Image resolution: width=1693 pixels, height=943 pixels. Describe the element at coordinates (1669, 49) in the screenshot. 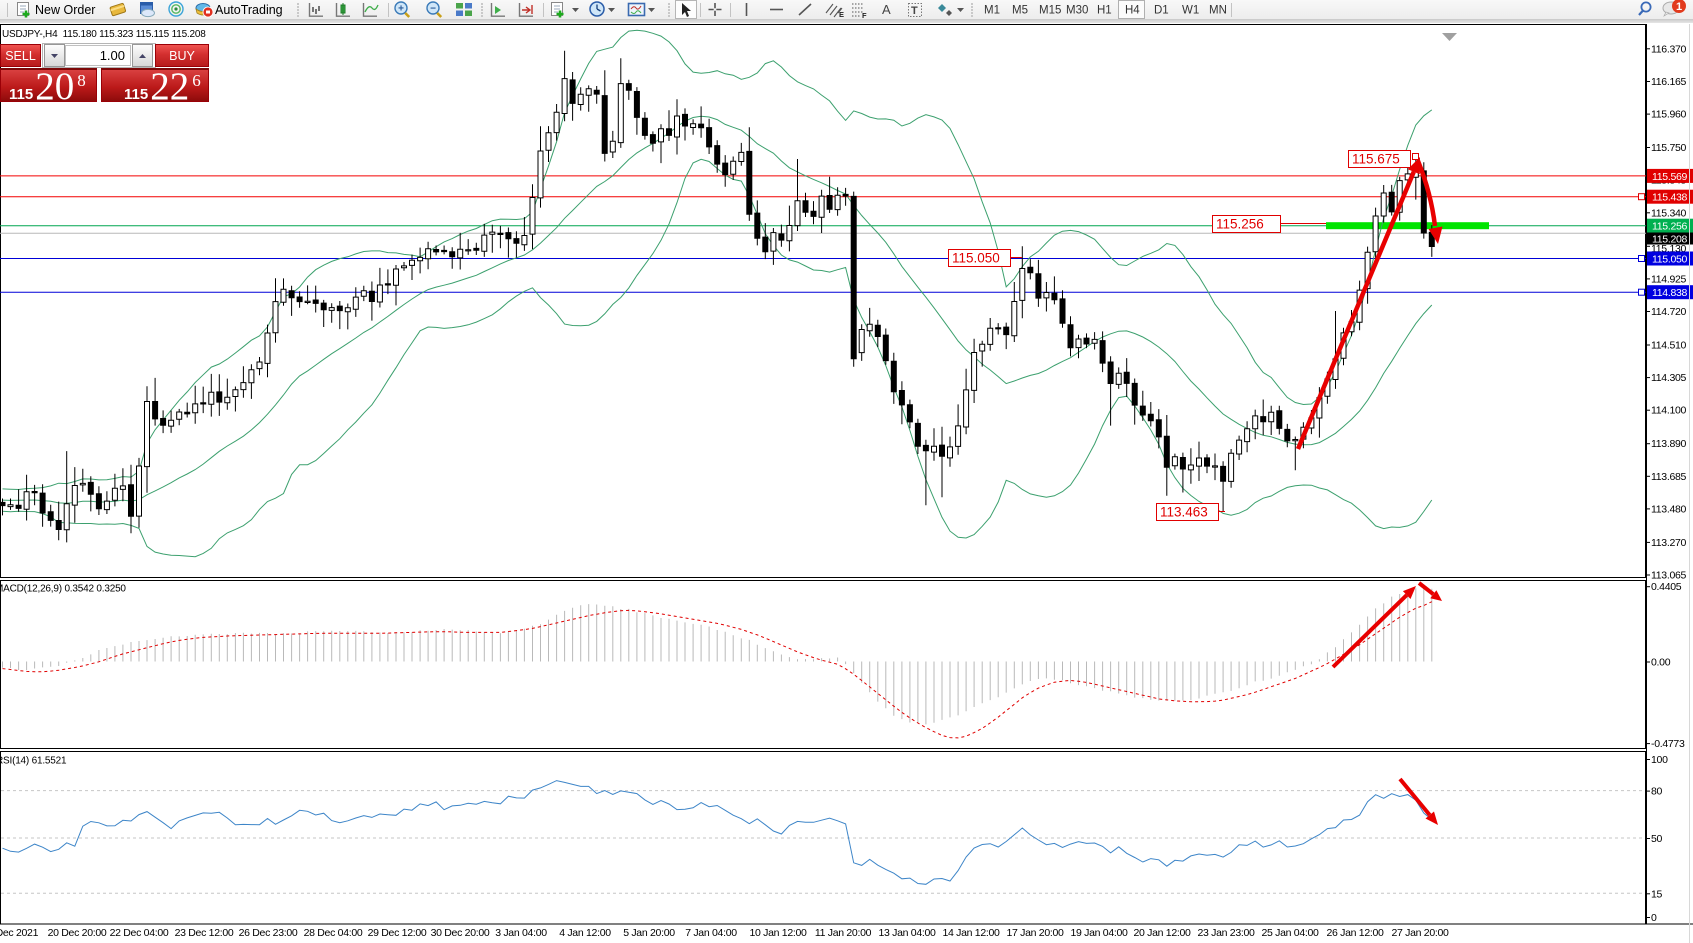

I see `svg-text: 116.370` at that location.